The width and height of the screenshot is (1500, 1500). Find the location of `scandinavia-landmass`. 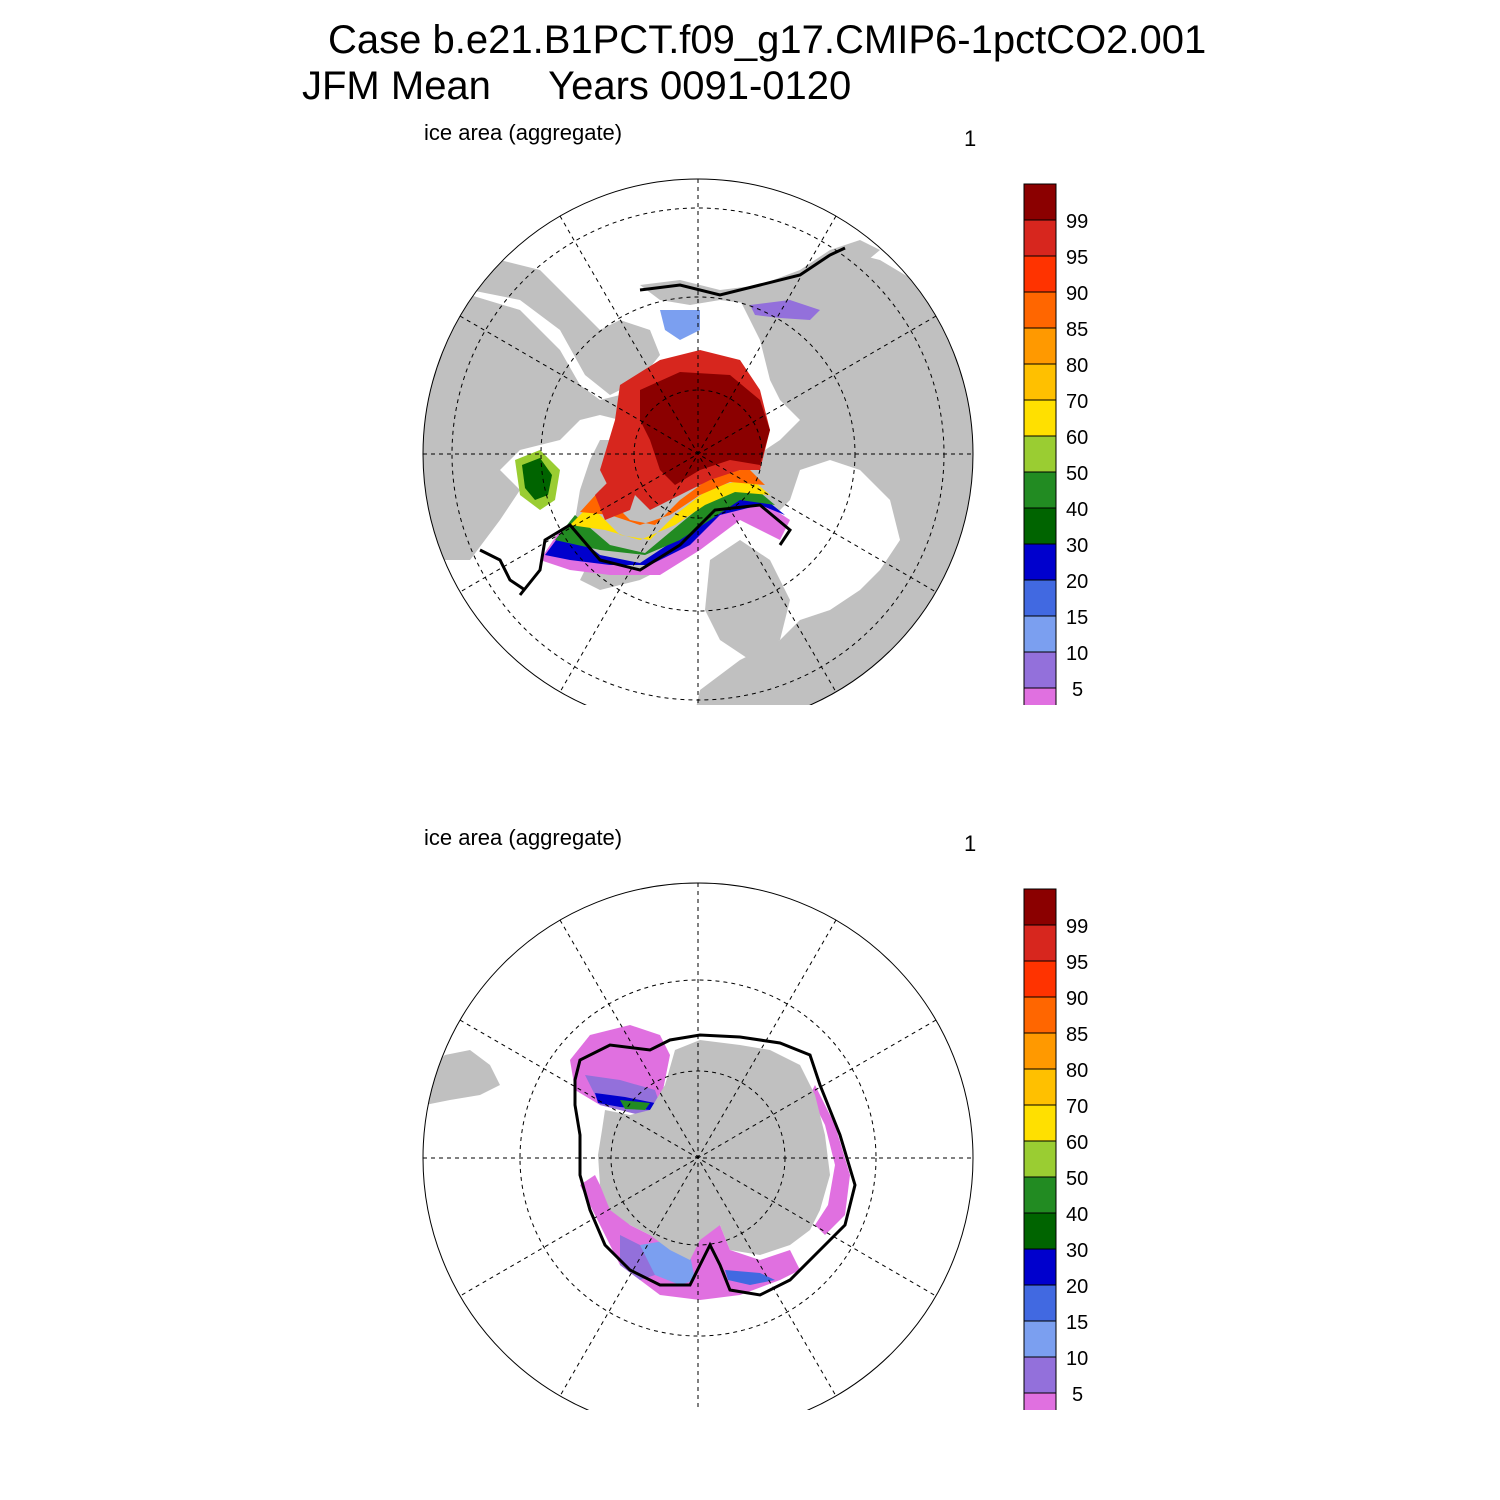

scandinavia-landmass is located at coordinates (747, 600).